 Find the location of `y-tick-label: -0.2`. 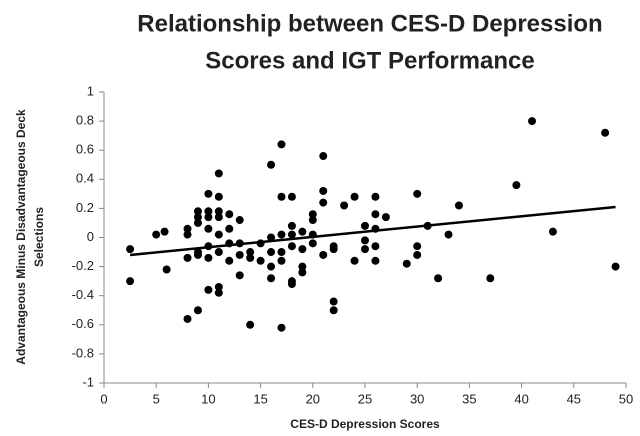

y-tick-label: -0.2 is located at coordinates (83, 265).